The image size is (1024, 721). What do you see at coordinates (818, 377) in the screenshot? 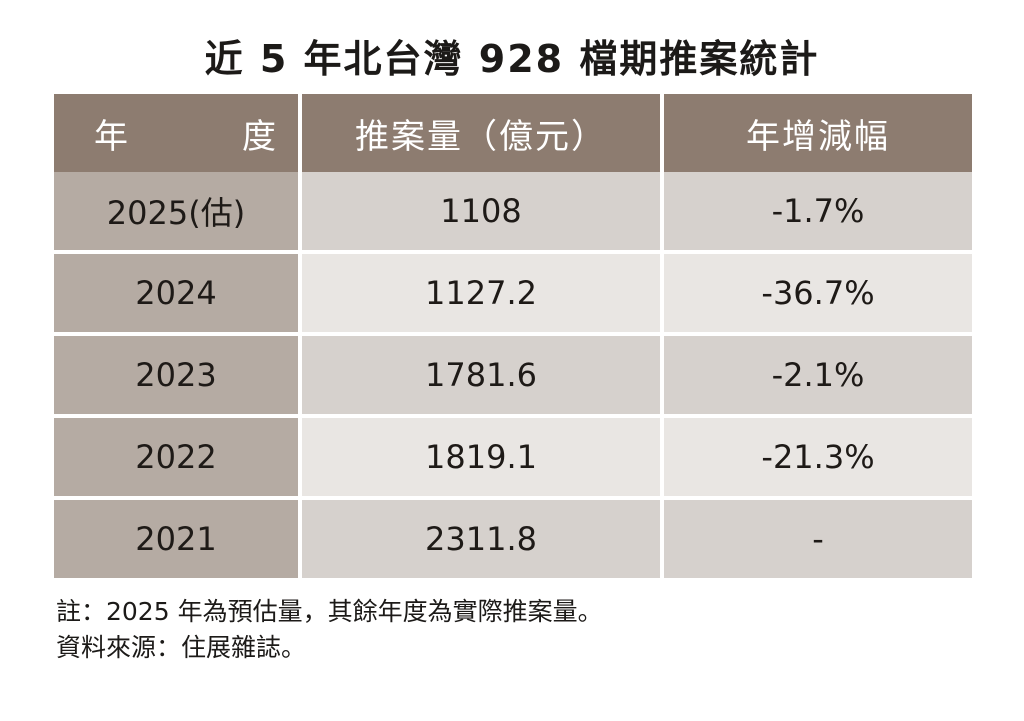
I see `cell-change: -2.1%` at bounding box center [818, 377].